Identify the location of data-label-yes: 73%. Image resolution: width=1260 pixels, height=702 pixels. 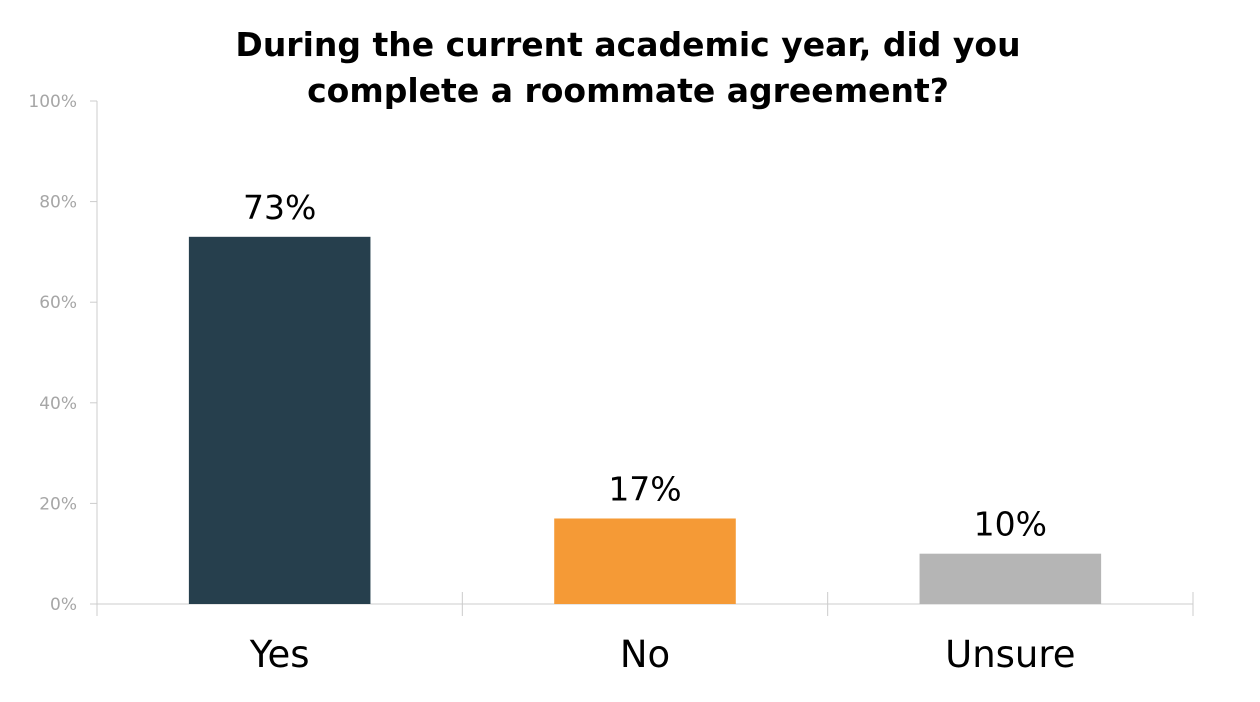
(279, 207).